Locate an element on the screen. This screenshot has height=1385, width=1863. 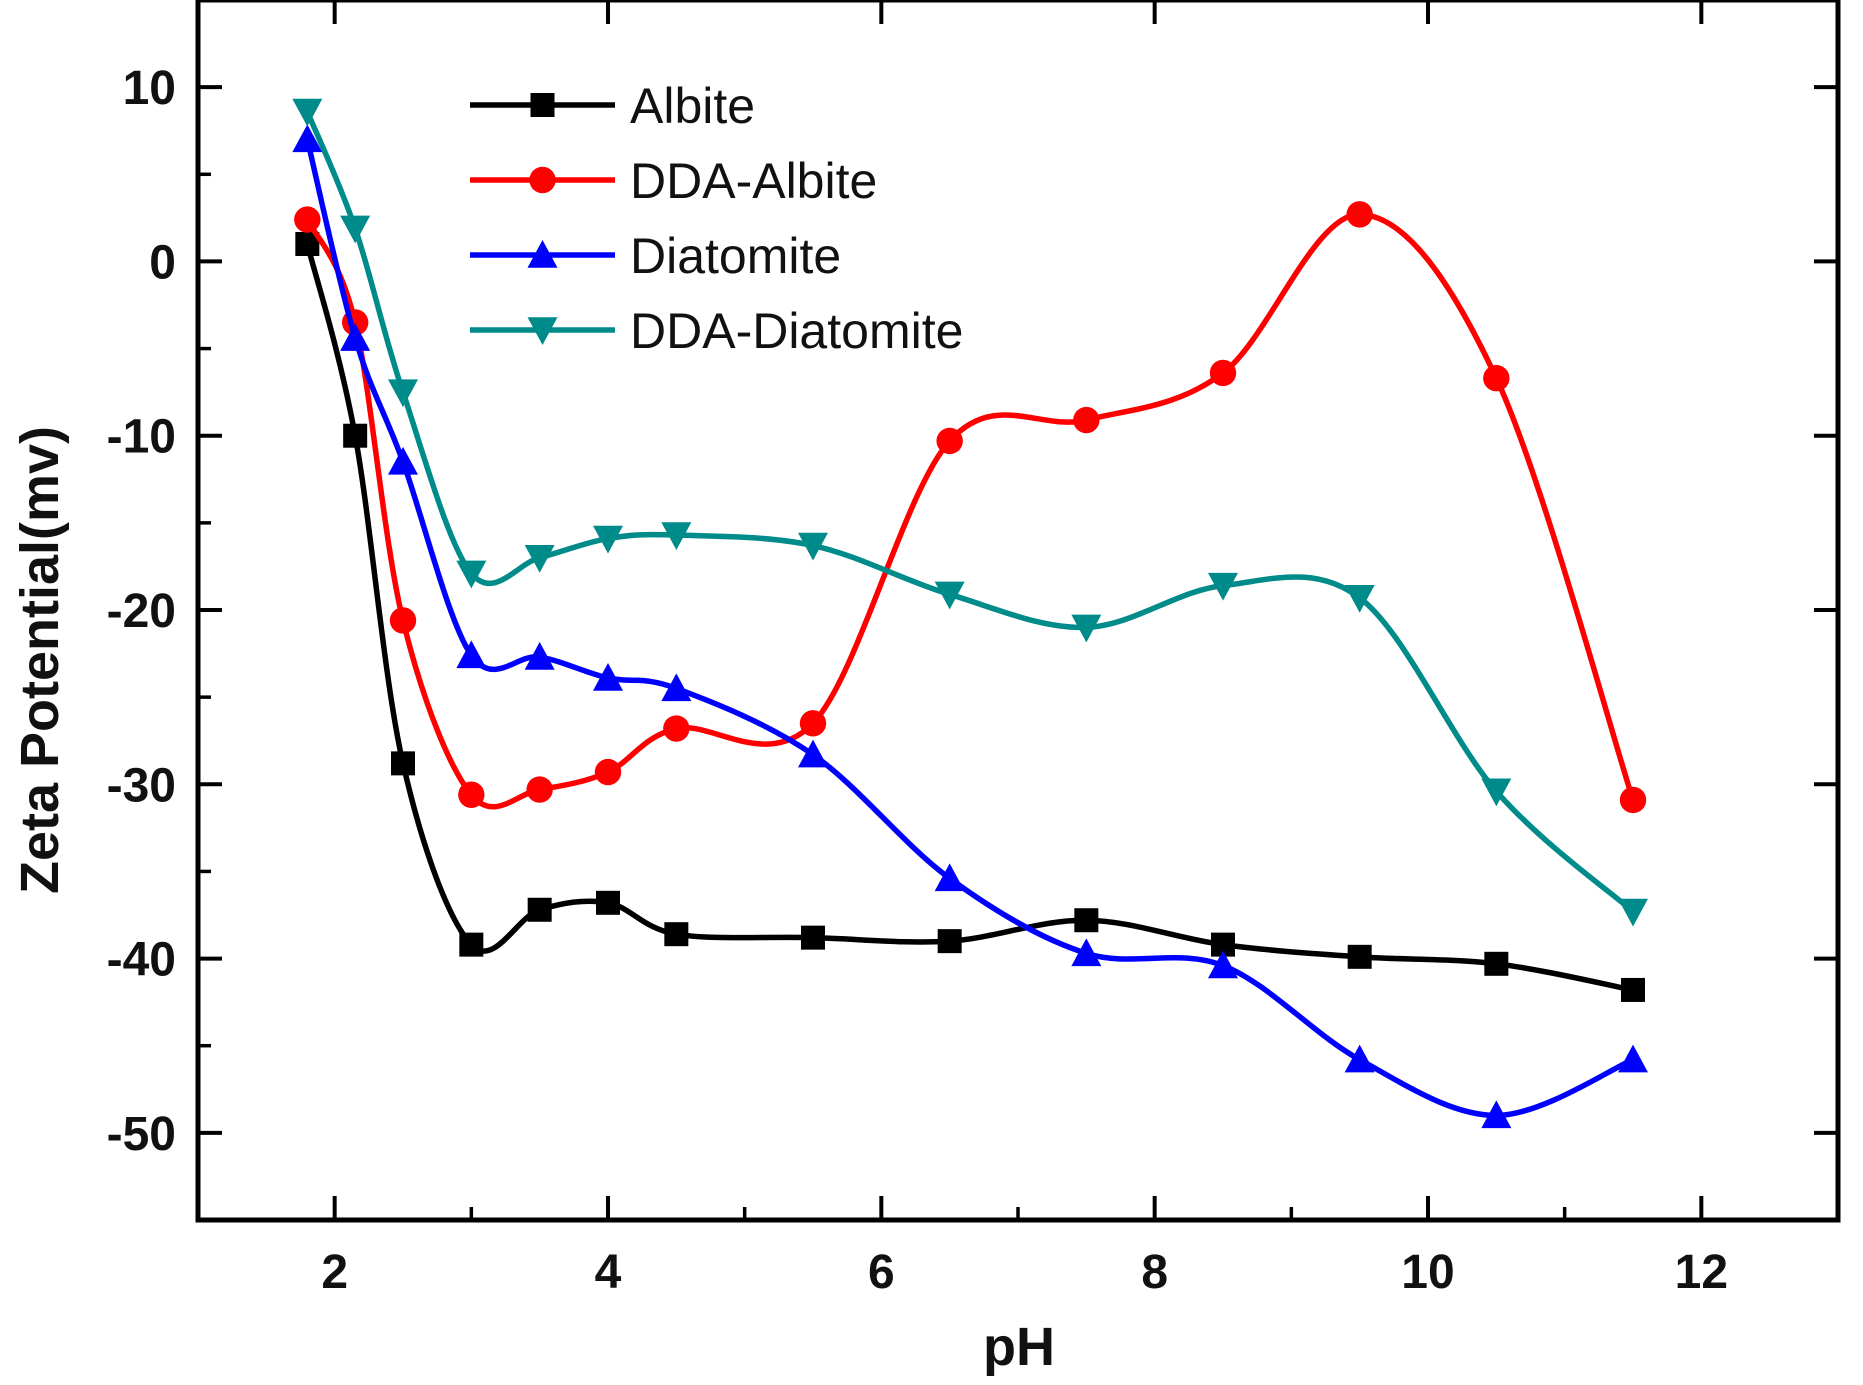
legend-item: DDA-Albite is located at coordinates (673, 181).